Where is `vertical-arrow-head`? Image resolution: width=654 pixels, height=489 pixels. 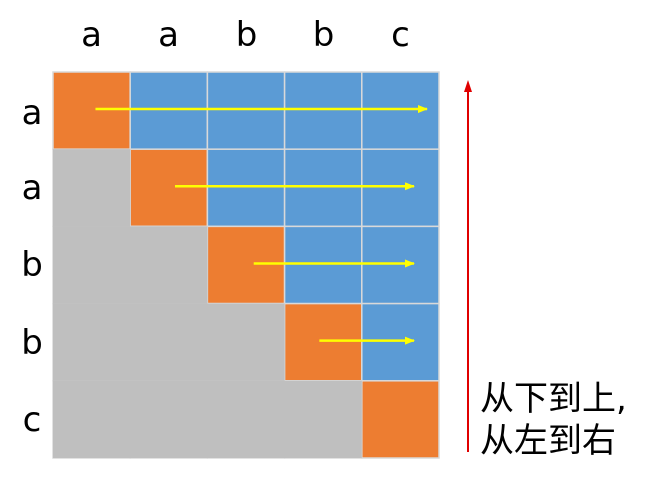 vertical-arrow-head is located at coordinates (468, 86).